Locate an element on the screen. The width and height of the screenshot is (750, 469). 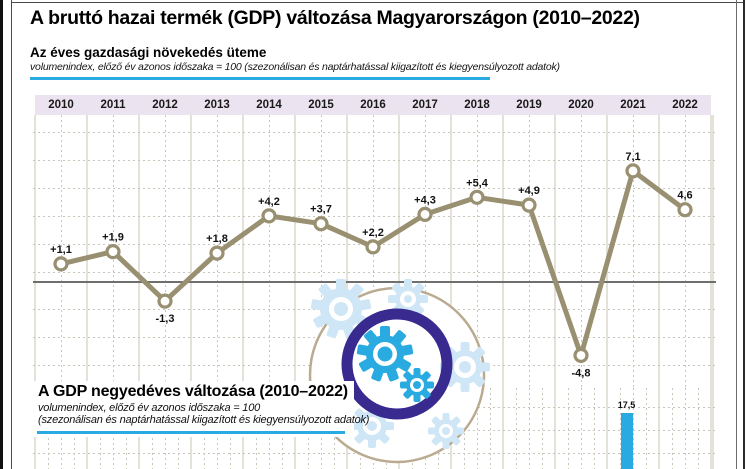
frame-right-line-outer is located at coordinates (744, 234).